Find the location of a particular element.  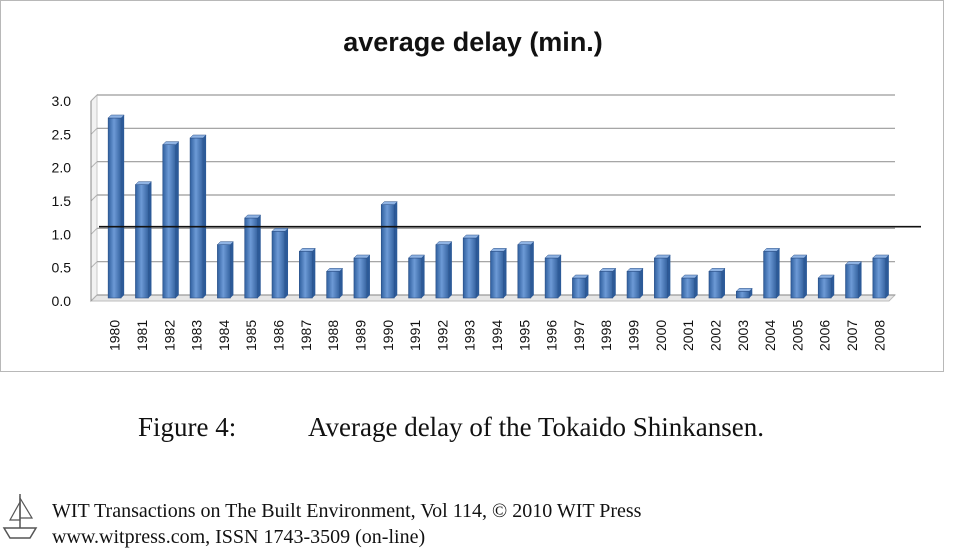

bar-side-1983 is located at coordinates (205, 216).